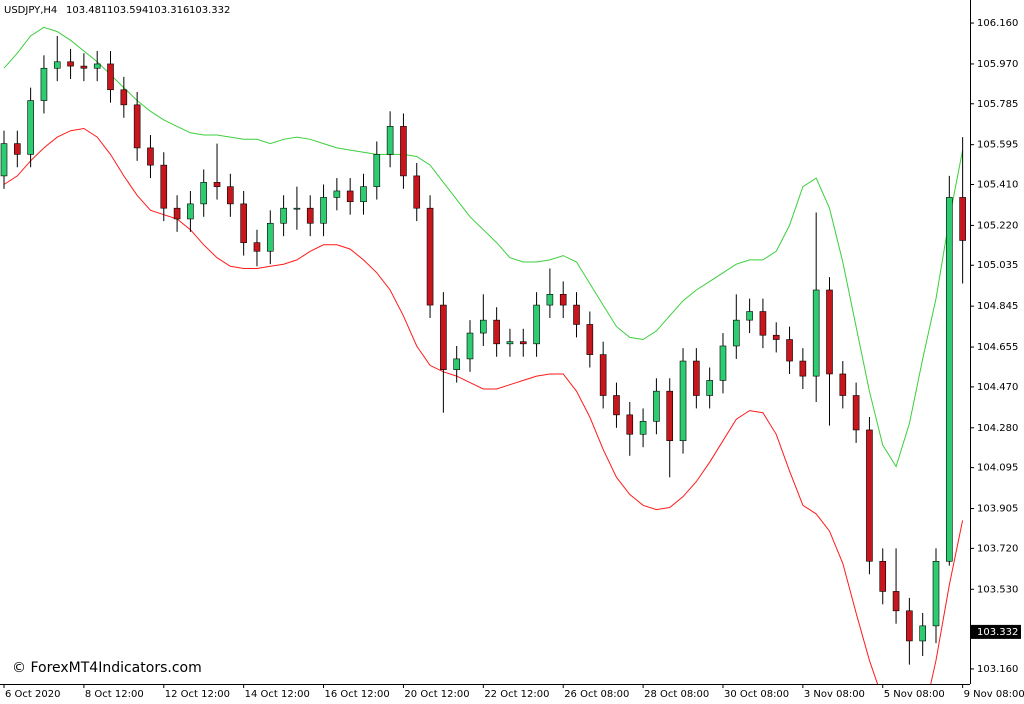 The height and width of the screenshot is (704, 1024). I want to click on x-tick-label: 20 Oct 12:00, so click(436, 694).